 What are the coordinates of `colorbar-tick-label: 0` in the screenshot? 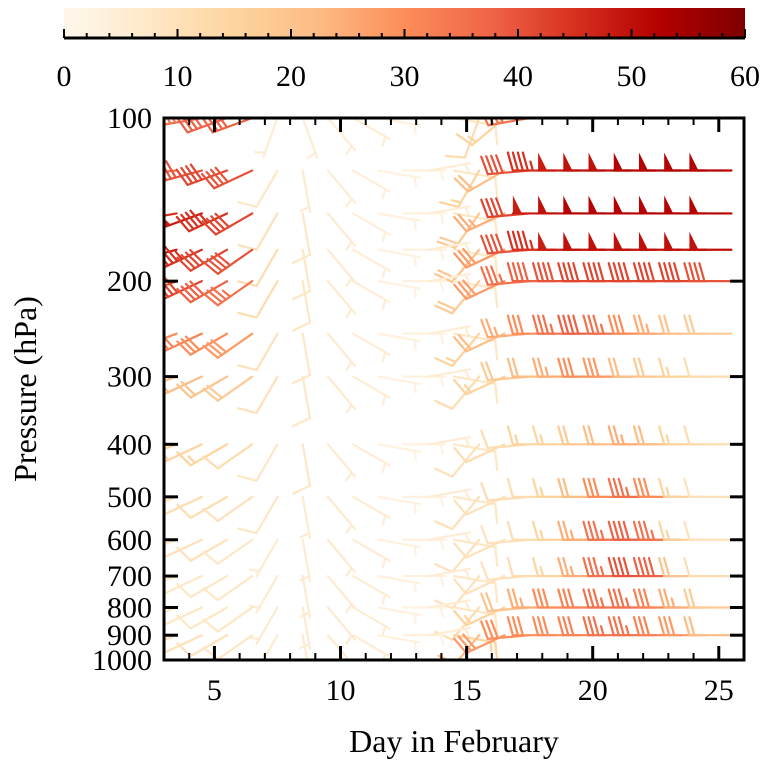 It's located at (64, 76).